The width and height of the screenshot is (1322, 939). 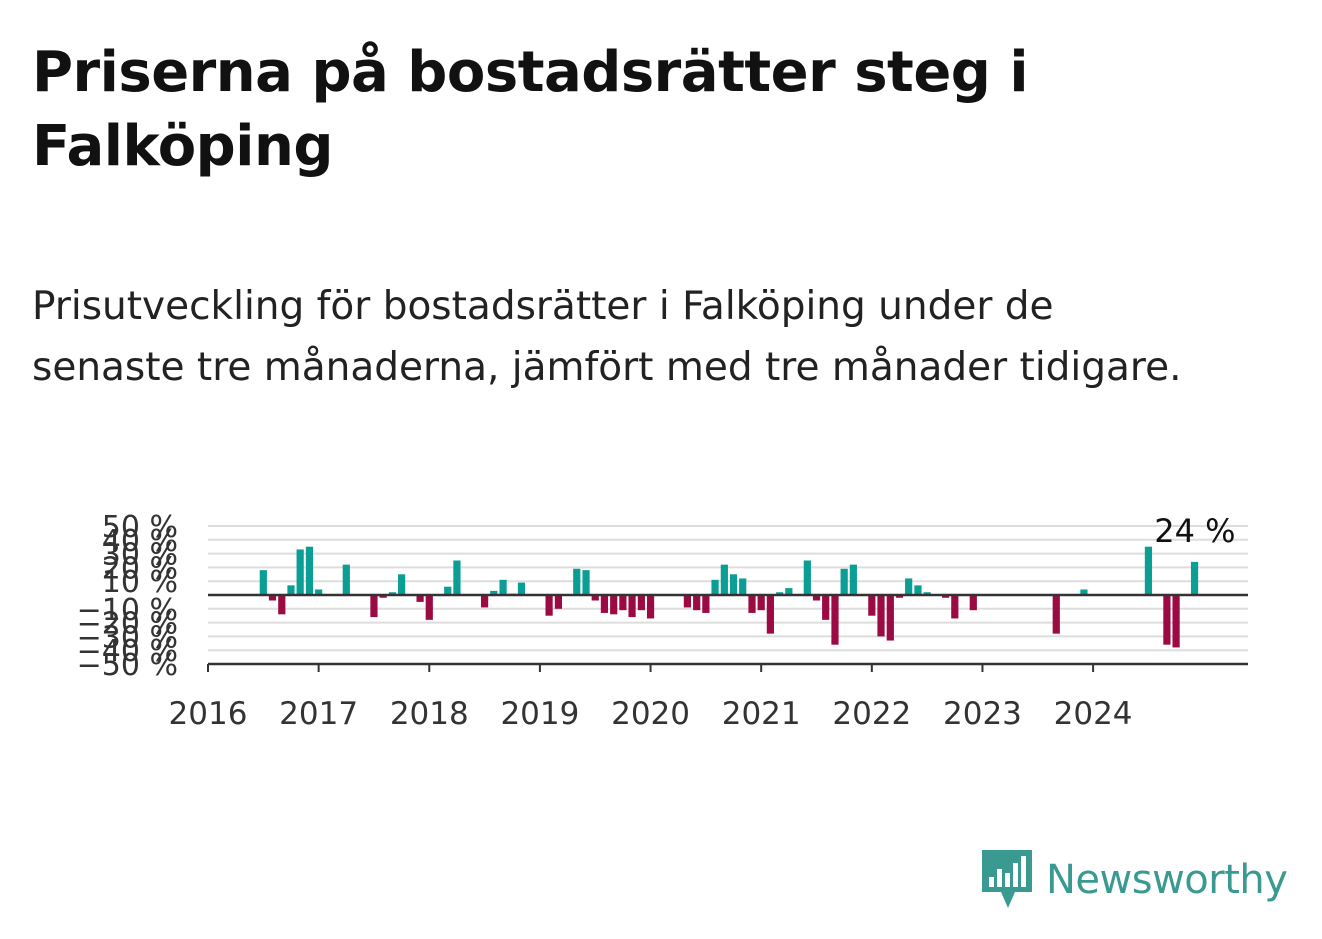 I want to click on bar-chart-speech-bubble-icon, so click(x=1007, y=879).